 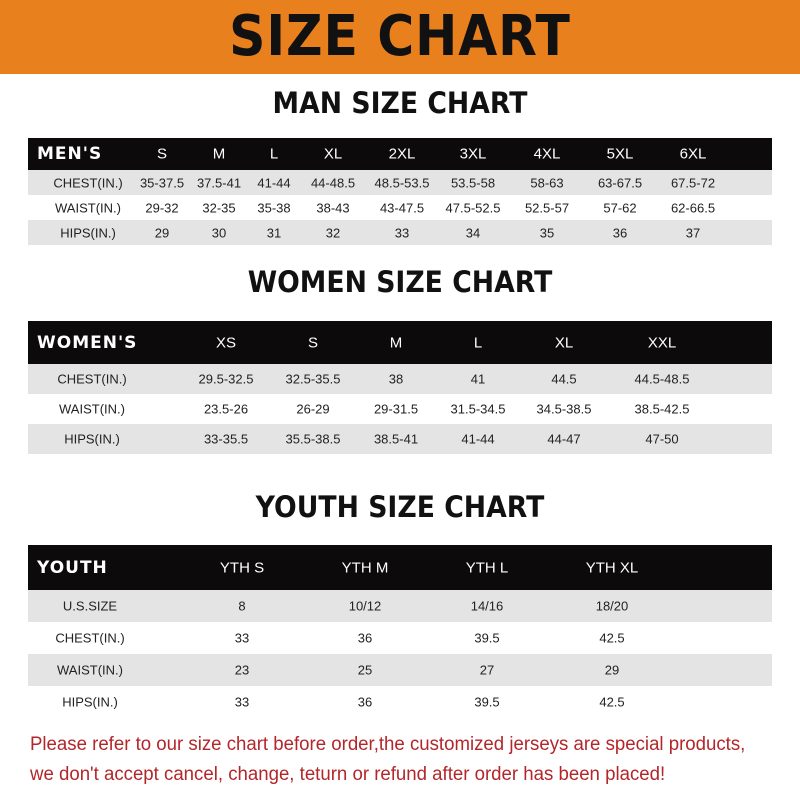 I want to click on table-cell: 63-67.5, so click(x=620, y=182).